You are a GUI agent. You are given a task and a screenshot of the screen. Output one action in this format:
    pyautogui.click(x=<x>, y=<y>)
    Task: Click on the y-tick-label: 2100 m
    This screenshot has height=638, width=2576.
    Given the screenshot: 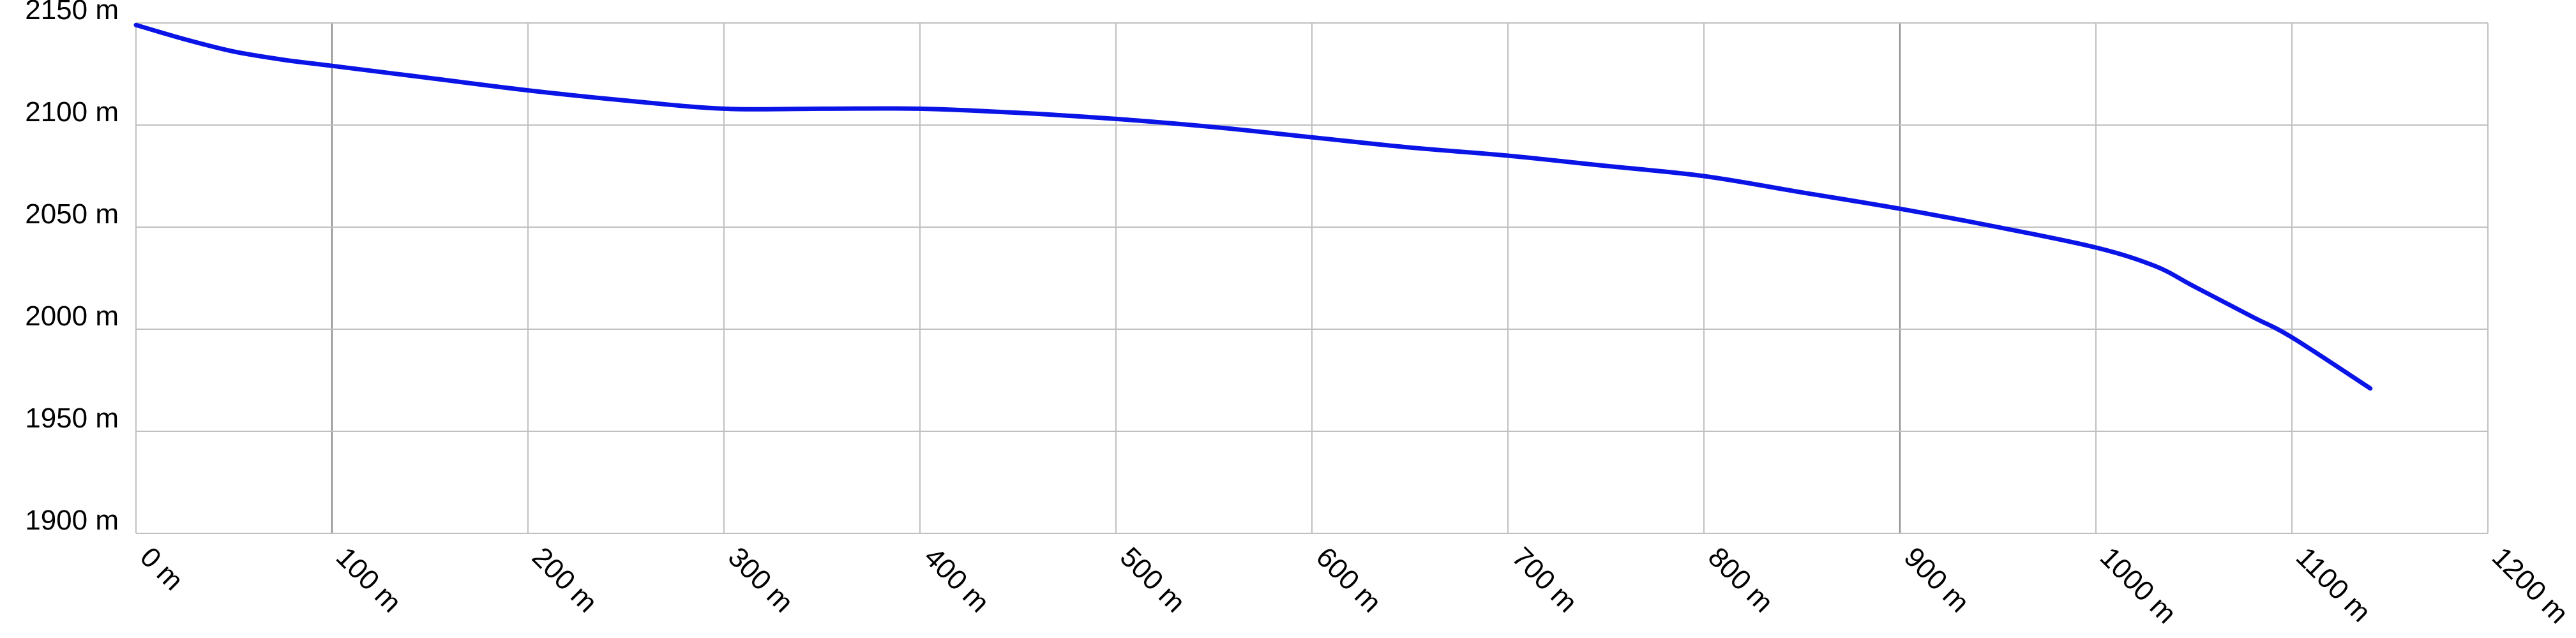 What is the action you would take?
    pyautogui.click(x=72, y=112)
    